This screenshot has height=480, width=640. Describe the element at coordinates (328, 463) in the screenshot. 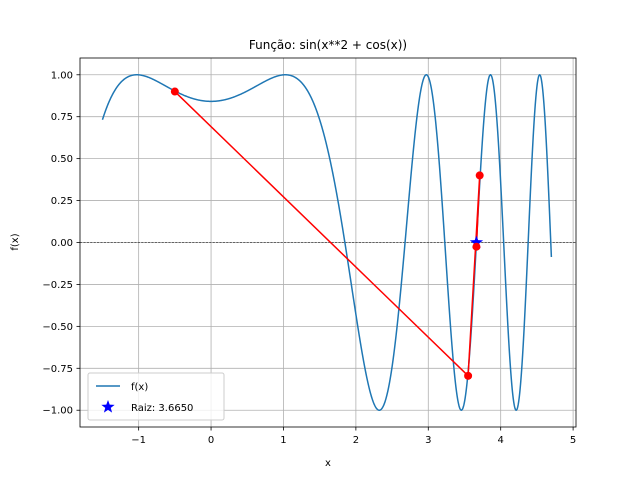

I see `x-axis-label: x` at that location.